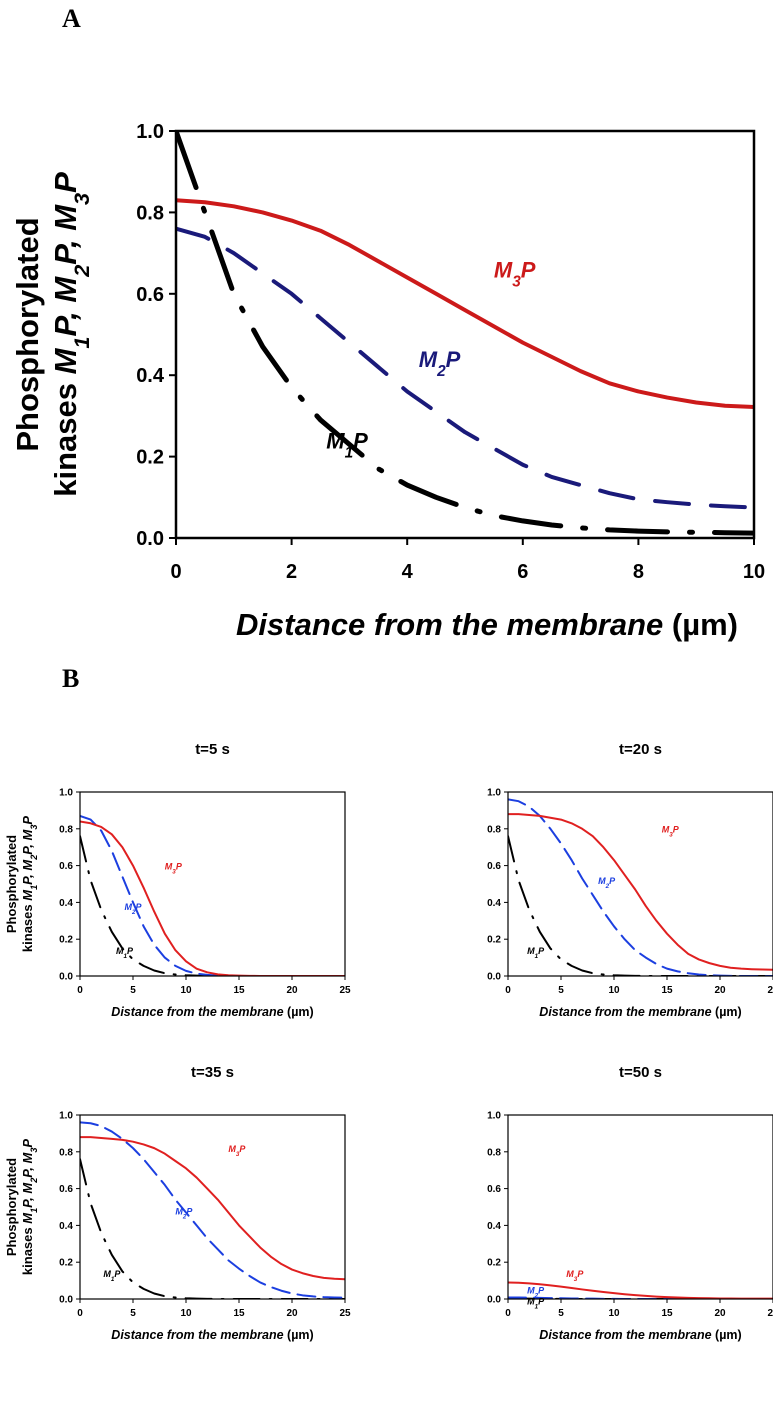 The height and width of the screenshot is (1423, 773). I want to click on panel-label-a: A, so click(71, 18).